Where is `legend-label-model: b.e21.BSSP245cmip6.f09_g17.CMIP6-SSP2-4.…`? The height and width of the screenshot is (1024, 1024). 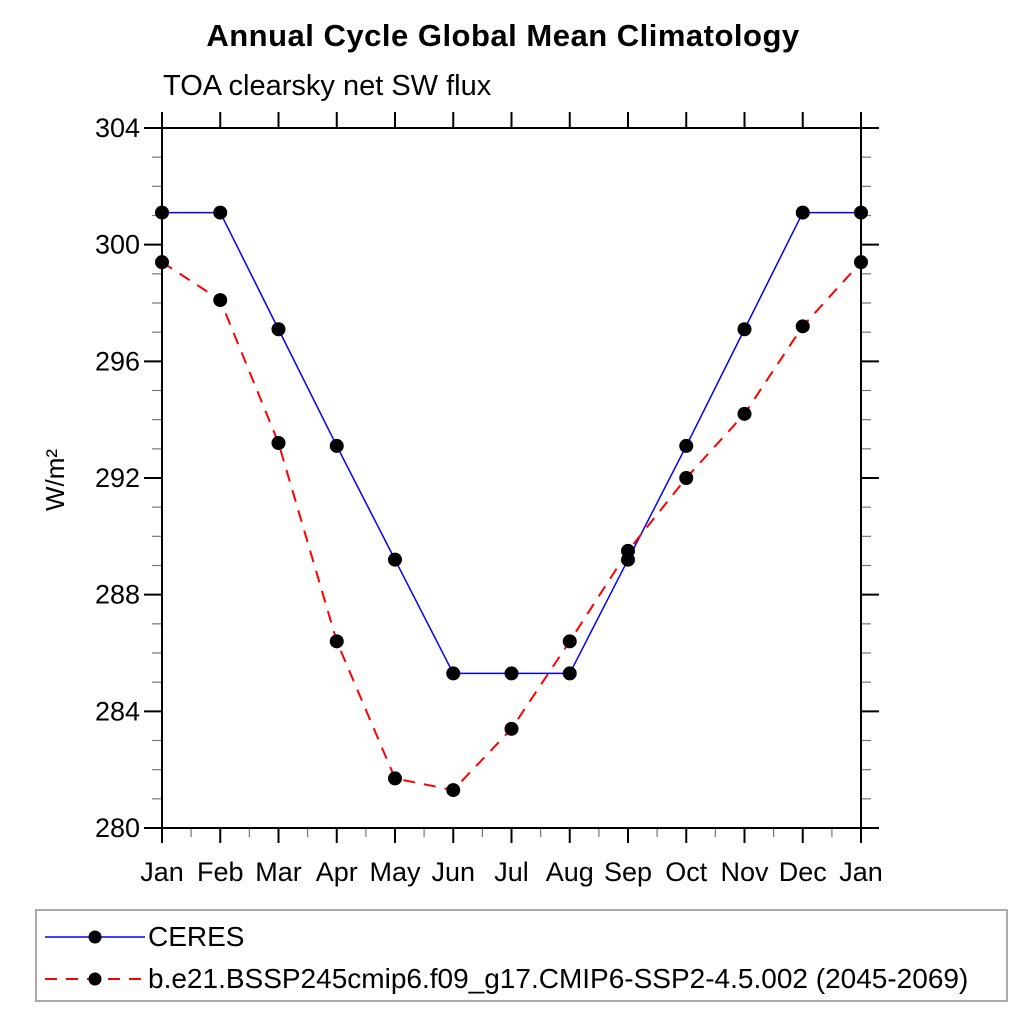
legend-label-model: b.e21.BSSP245cmip6.f09_g17.CMIP6-SSP2-4.… is located at coordinates (558, 978).